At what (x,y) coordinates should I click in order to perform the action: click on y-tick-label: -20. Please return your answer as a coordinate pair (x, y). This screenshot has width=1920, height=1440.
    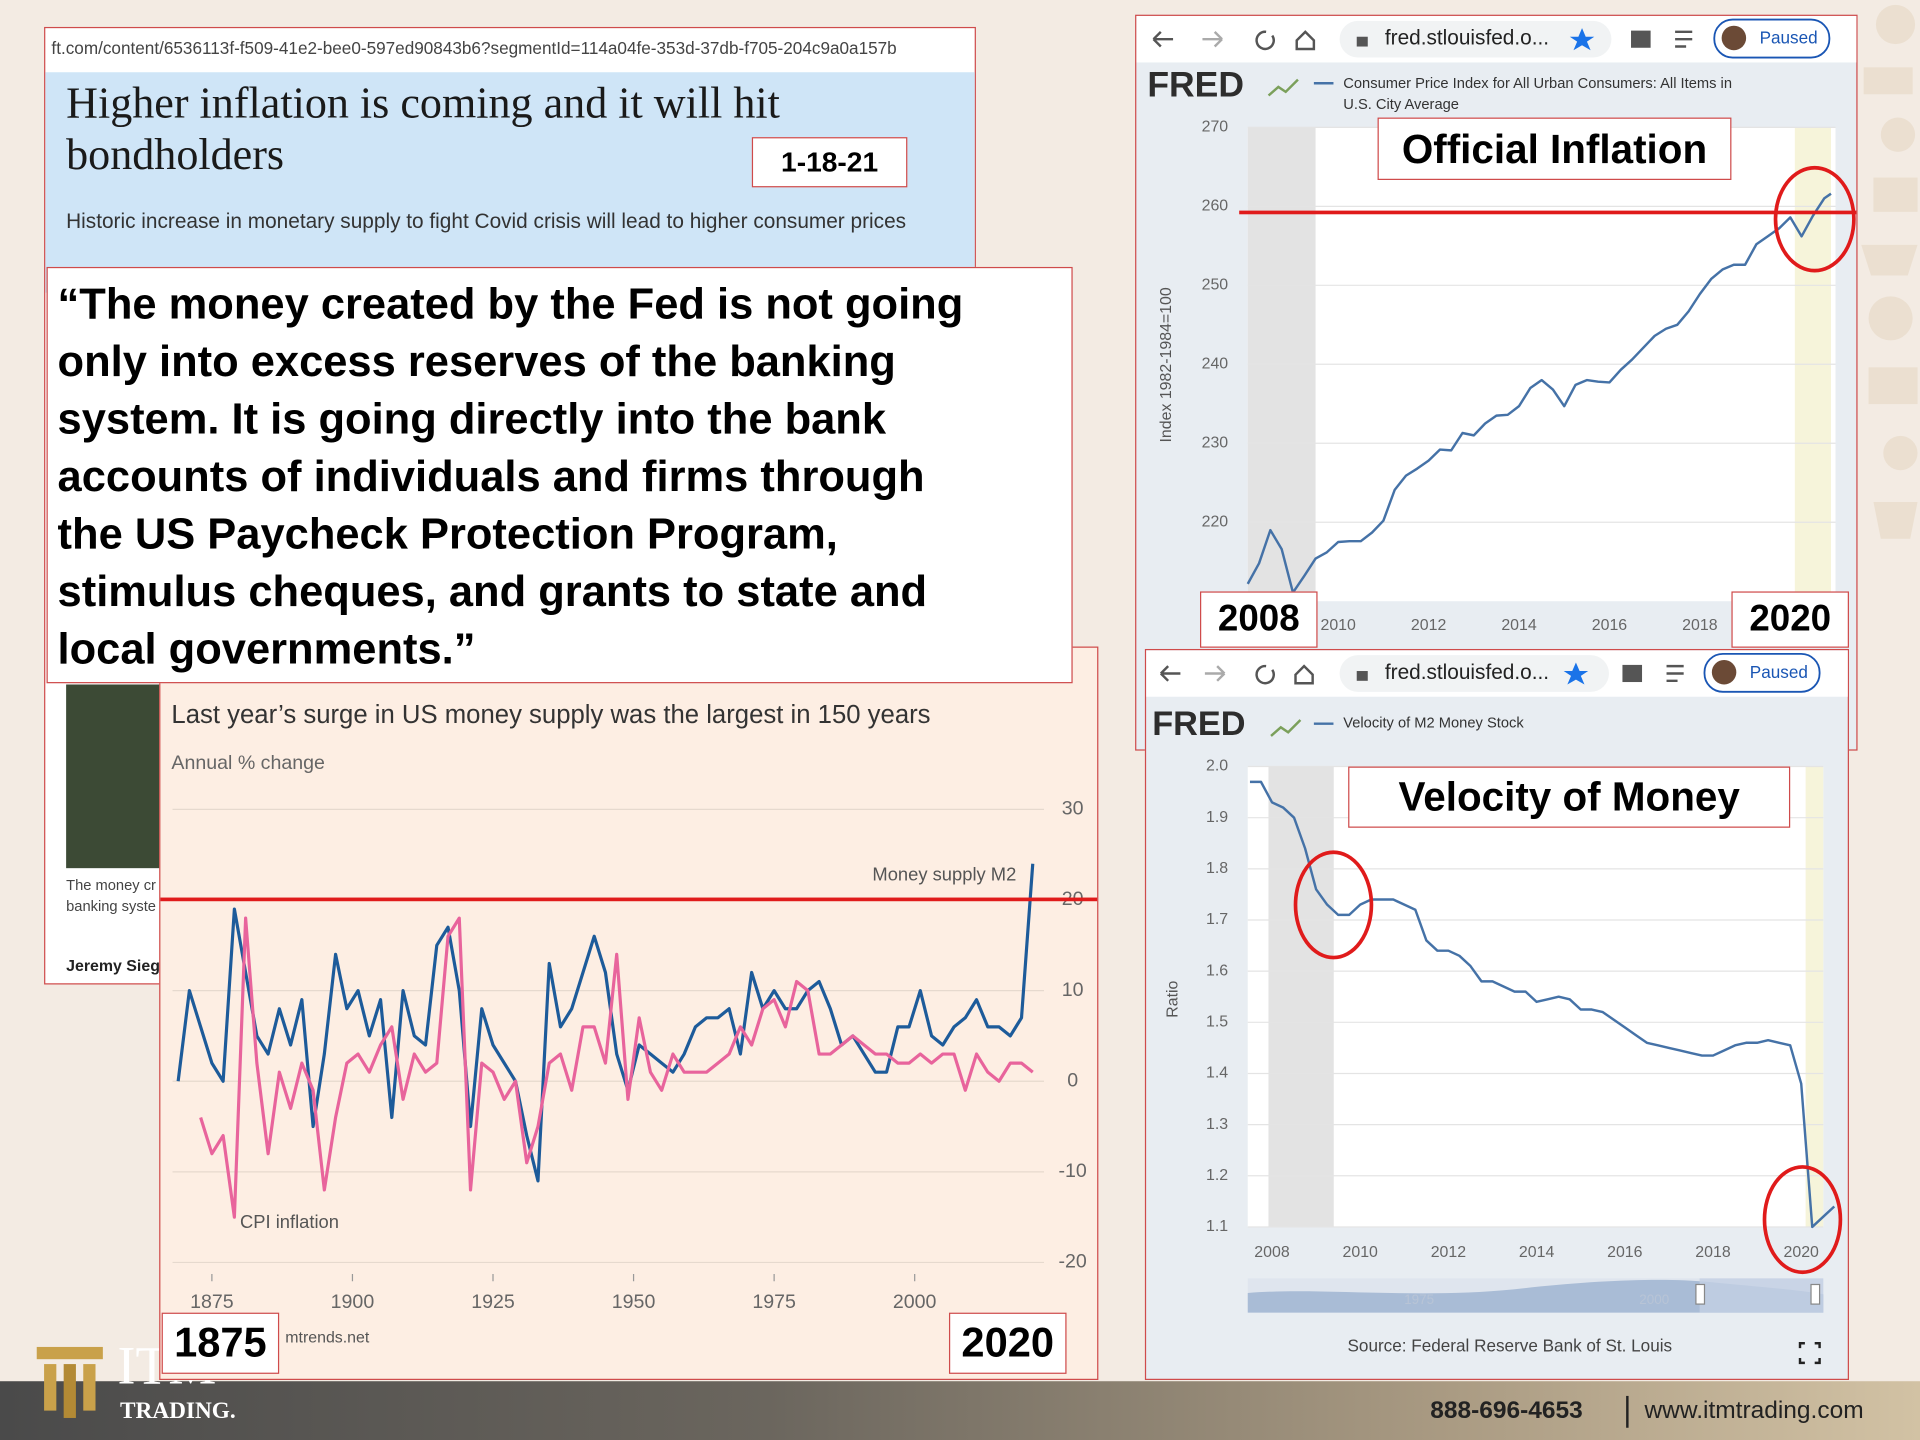
    Looking at the image, I should click on (1073, 1262).